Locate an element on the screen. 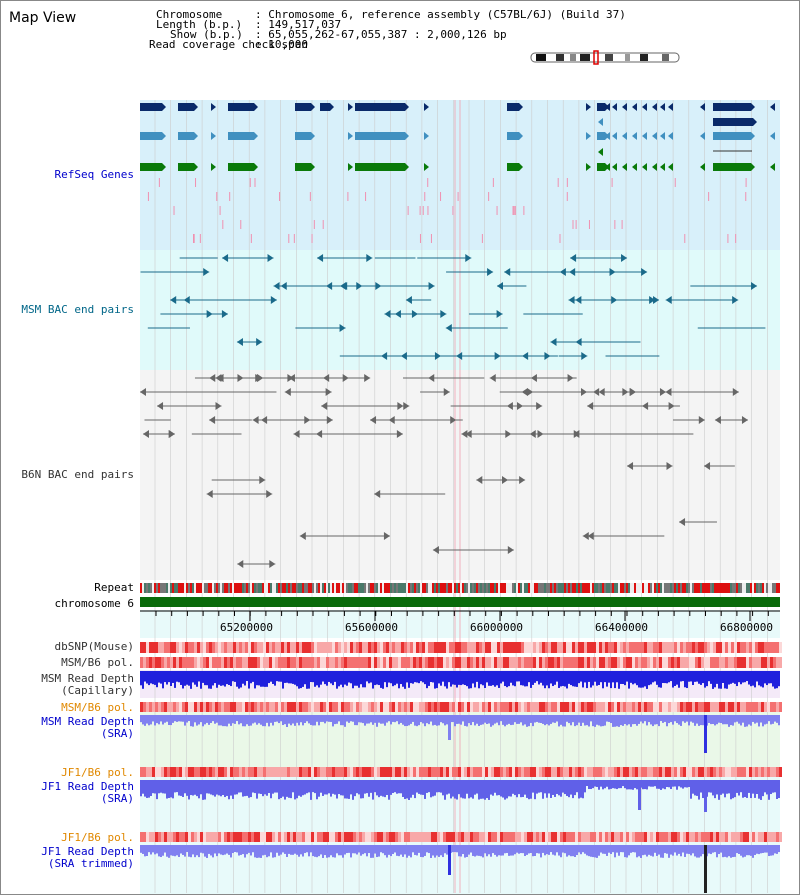 The height and width of the screenshot is (895, 800). track-label-msm-bac: MSM BAC end pairs is located at coordinates (77, 309).